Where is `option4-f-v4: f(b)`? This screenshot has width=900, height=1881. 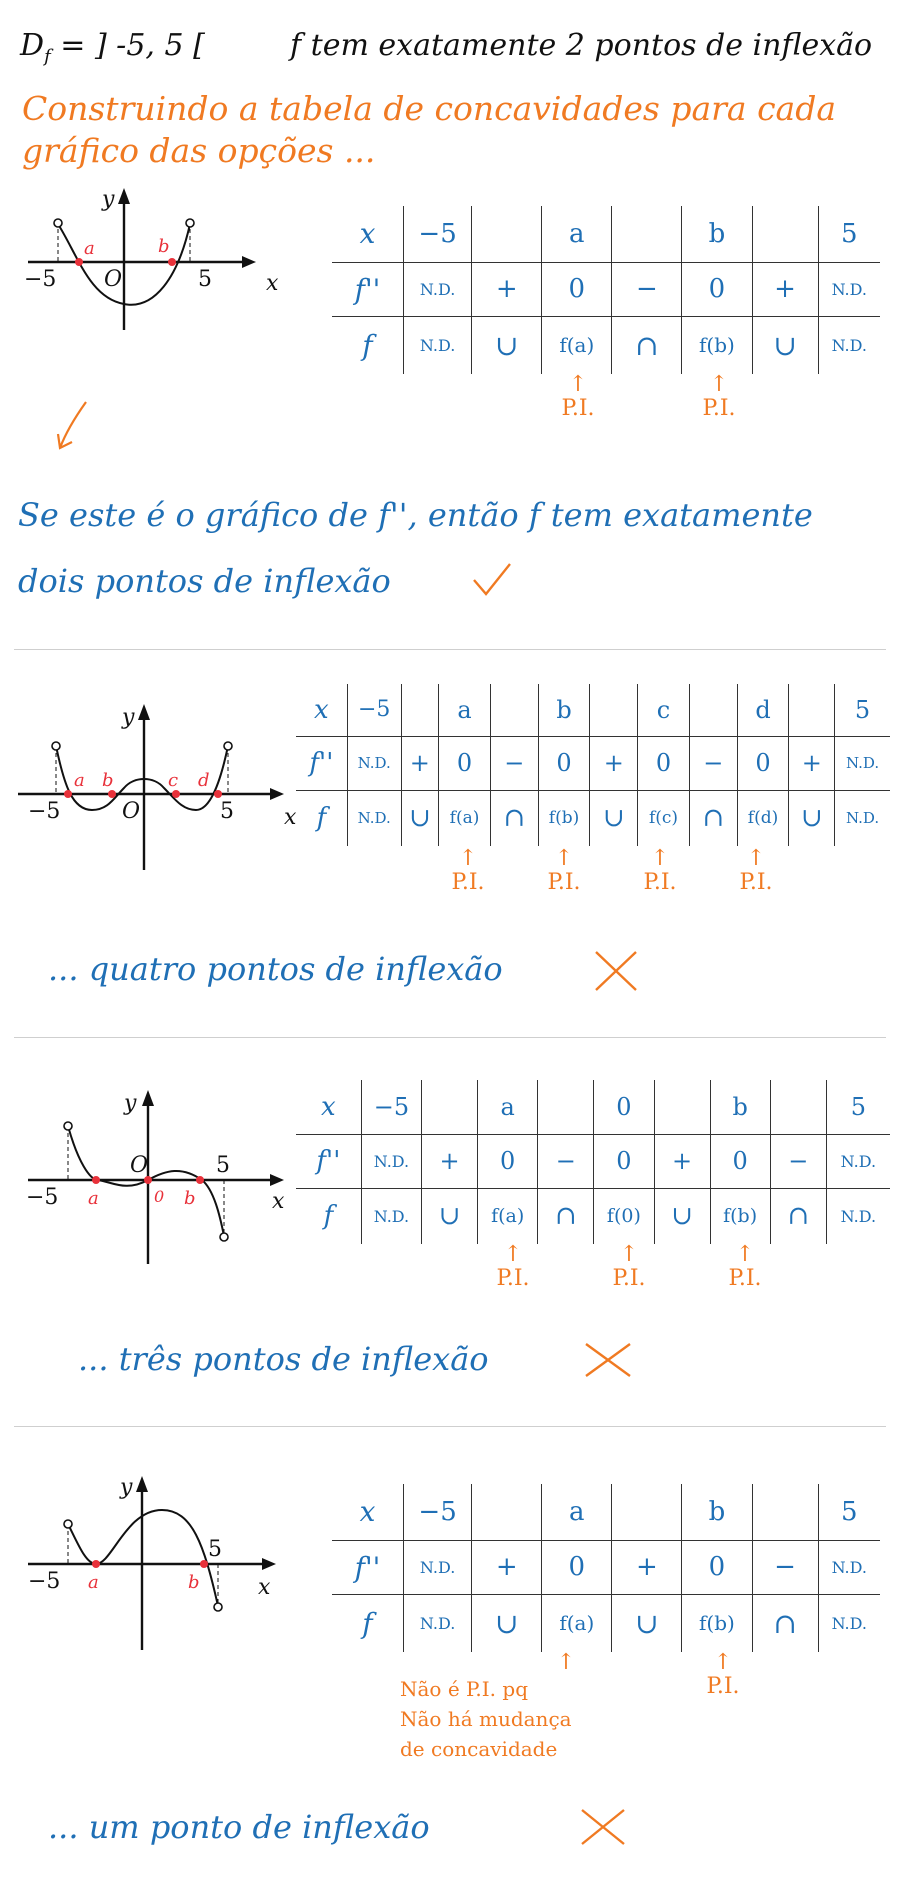 option4-f-v4: f(b) is located at coordinates (717, 1623).